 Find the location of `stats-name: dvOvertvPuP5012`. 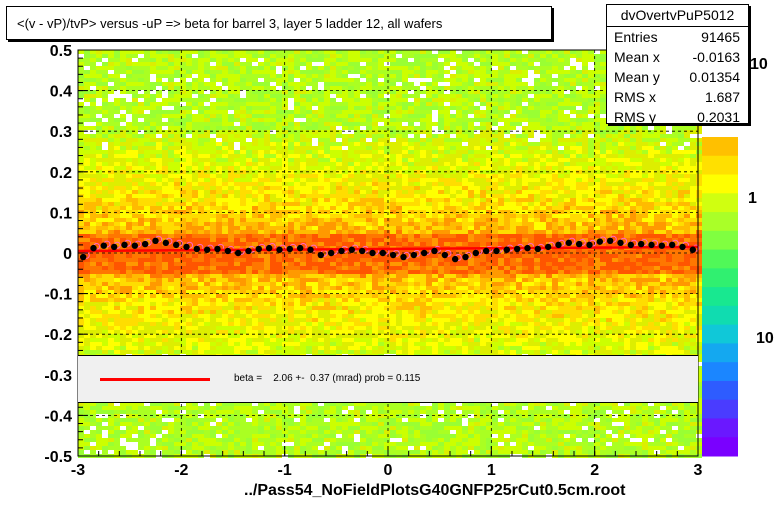

stats-name: dvOvertvPuP5012 is located at coordinates (677, 16).